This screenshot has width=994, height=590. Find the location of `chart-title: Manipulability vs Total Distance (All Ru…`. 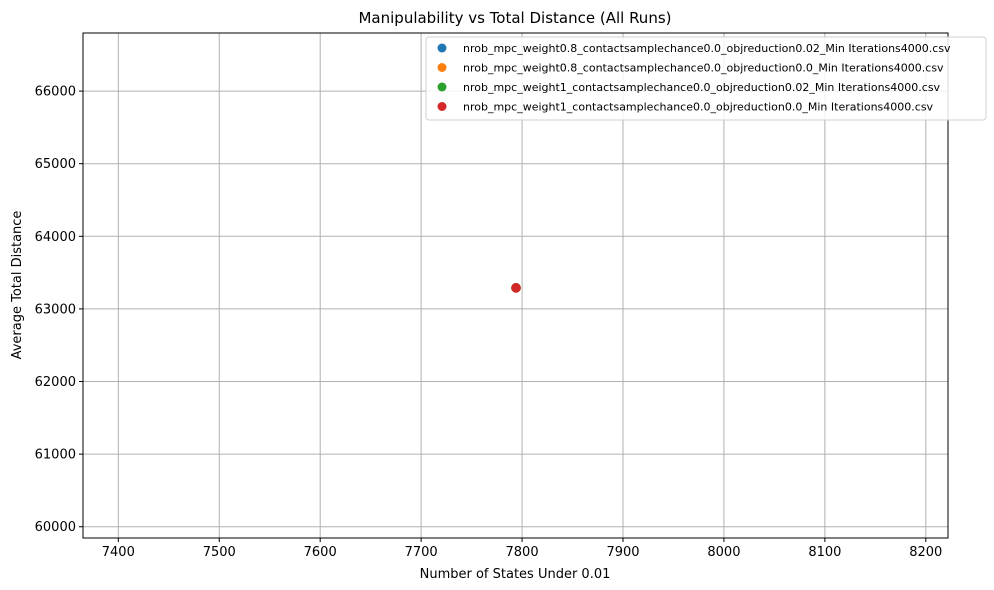

chart-title: Manipulability vs Total Distance (All Ru… is located at coordinates (514, 18).